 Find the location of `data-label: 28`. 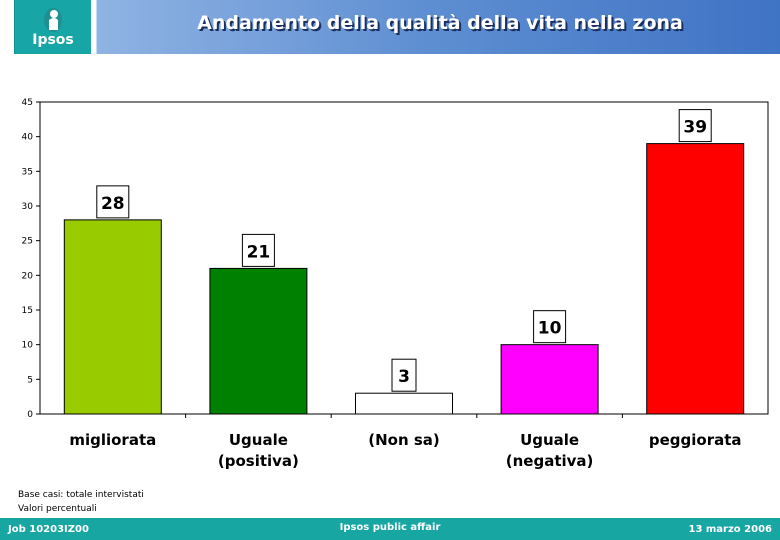

data-label: 28 is located at coordinates (113, 204).